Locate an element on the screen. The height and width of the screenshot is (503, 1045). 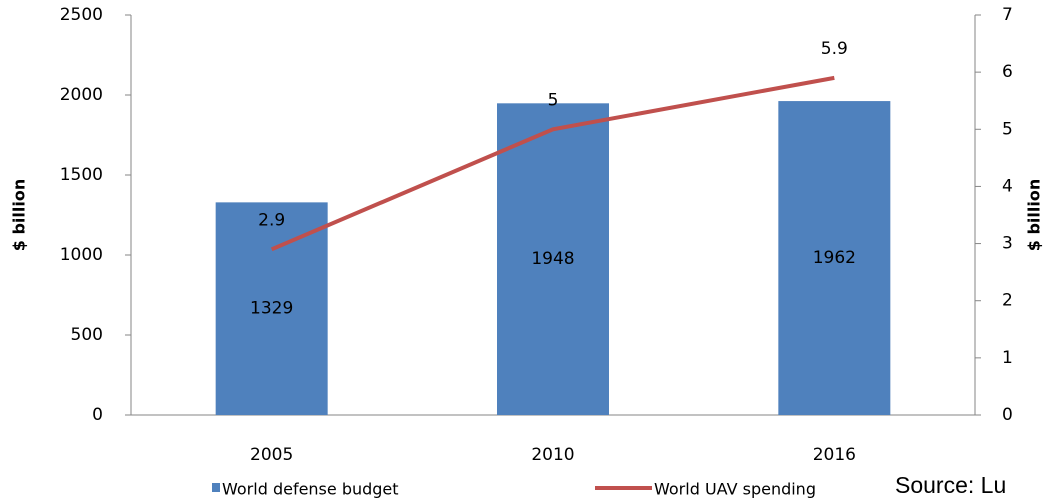
y2-tick-label: 5 is located at coordinates (1007, 129).